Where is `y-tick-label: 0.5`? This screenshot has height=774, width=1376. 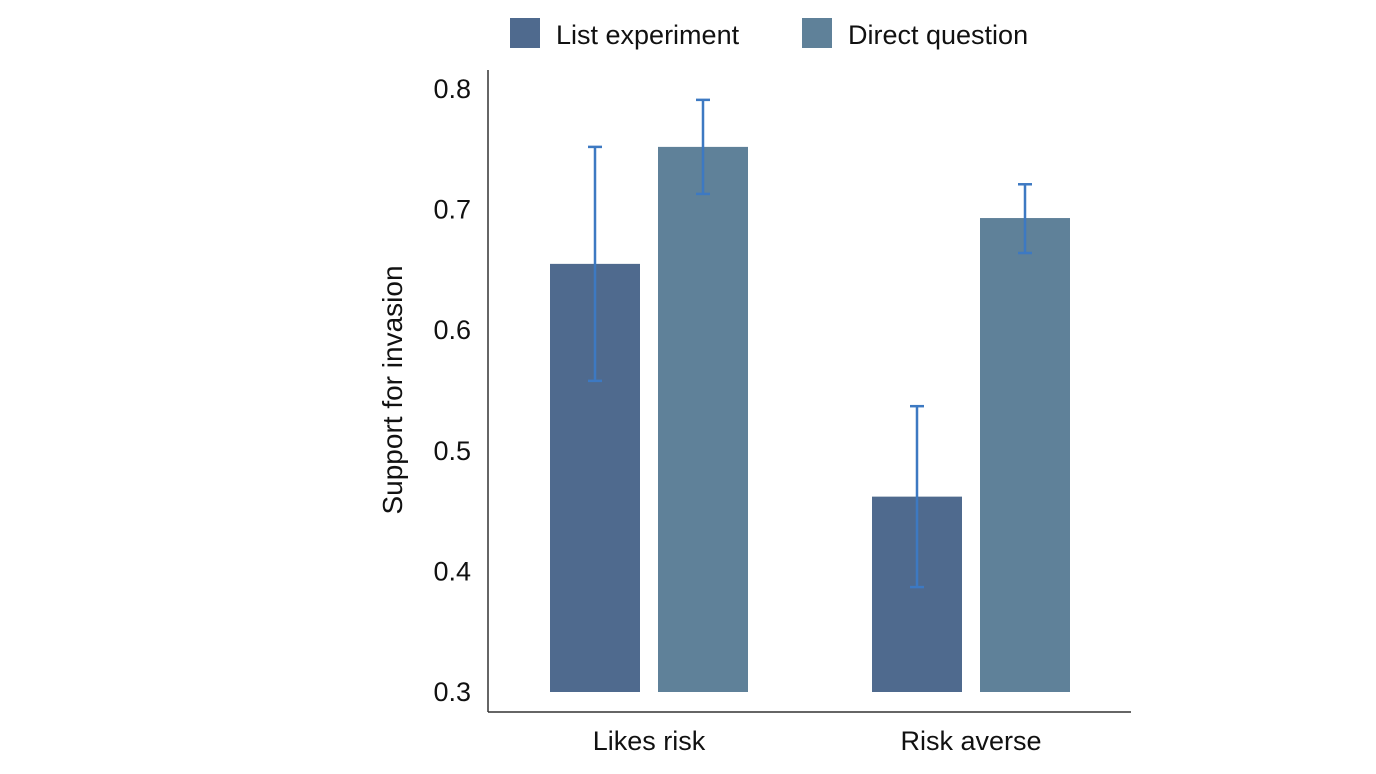 y-tick-label: 0.5 is located at coordinates (452, 451).